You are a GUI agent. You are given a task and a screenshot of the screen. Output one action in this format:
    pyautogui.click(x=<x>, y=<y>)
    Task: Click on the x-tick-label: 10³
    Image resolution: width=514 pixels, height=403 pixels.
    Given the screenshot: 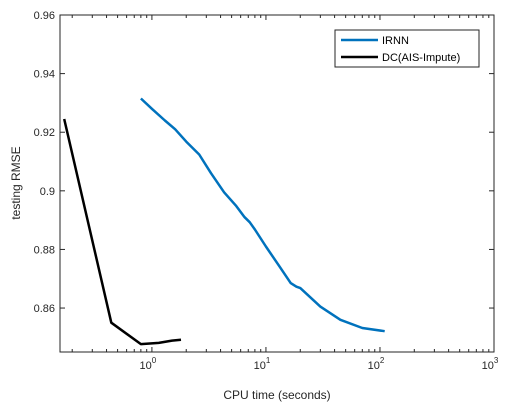 What is the action you would take?
    pyautogui.click(x=490, y=364)
    